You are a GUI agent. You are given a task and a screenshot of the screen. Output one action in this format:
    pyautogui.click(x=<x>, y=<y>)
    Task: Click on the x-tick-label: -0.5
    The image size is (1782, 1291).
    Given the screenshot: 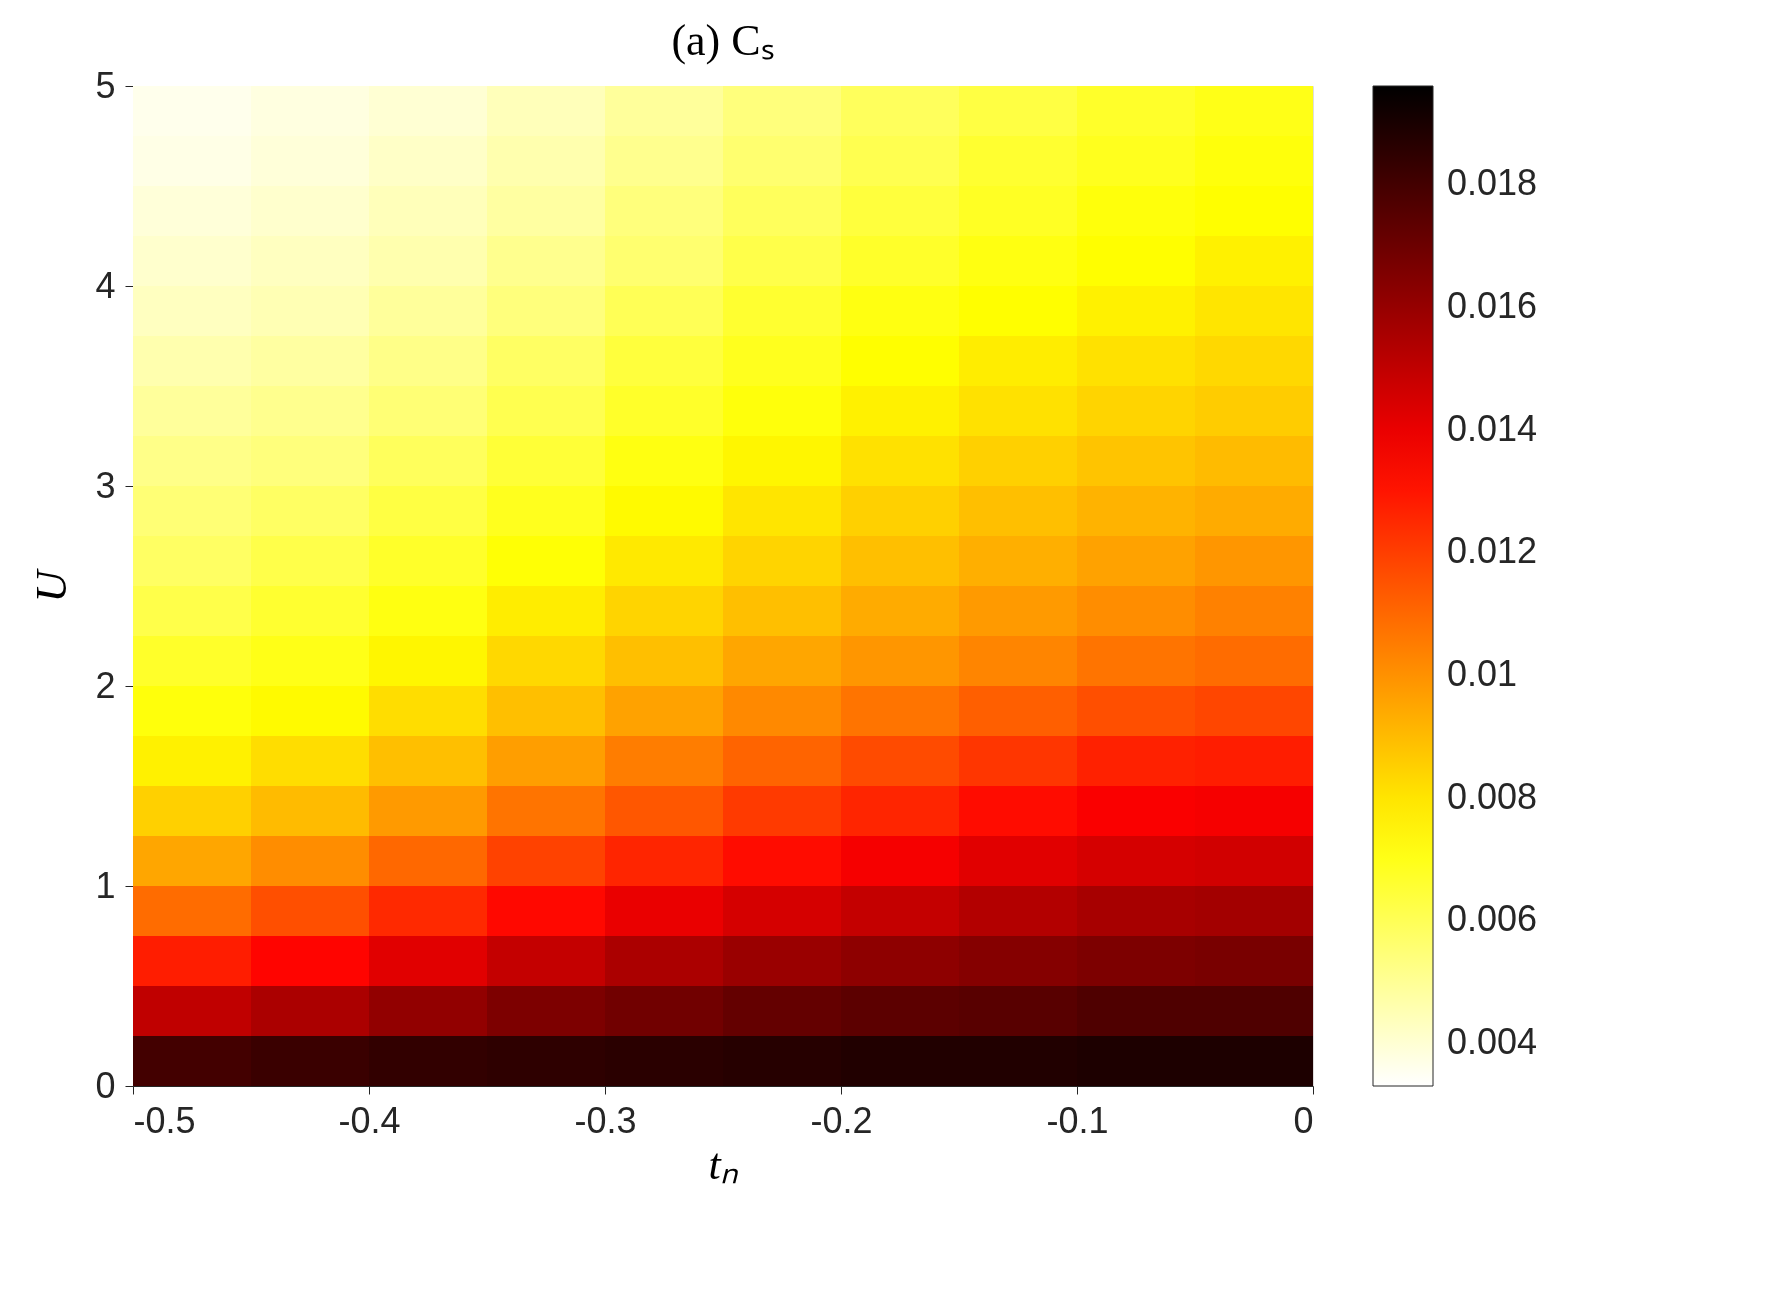 What is the action you would take?
    pyautogui.click(x=164, y=1120)
    